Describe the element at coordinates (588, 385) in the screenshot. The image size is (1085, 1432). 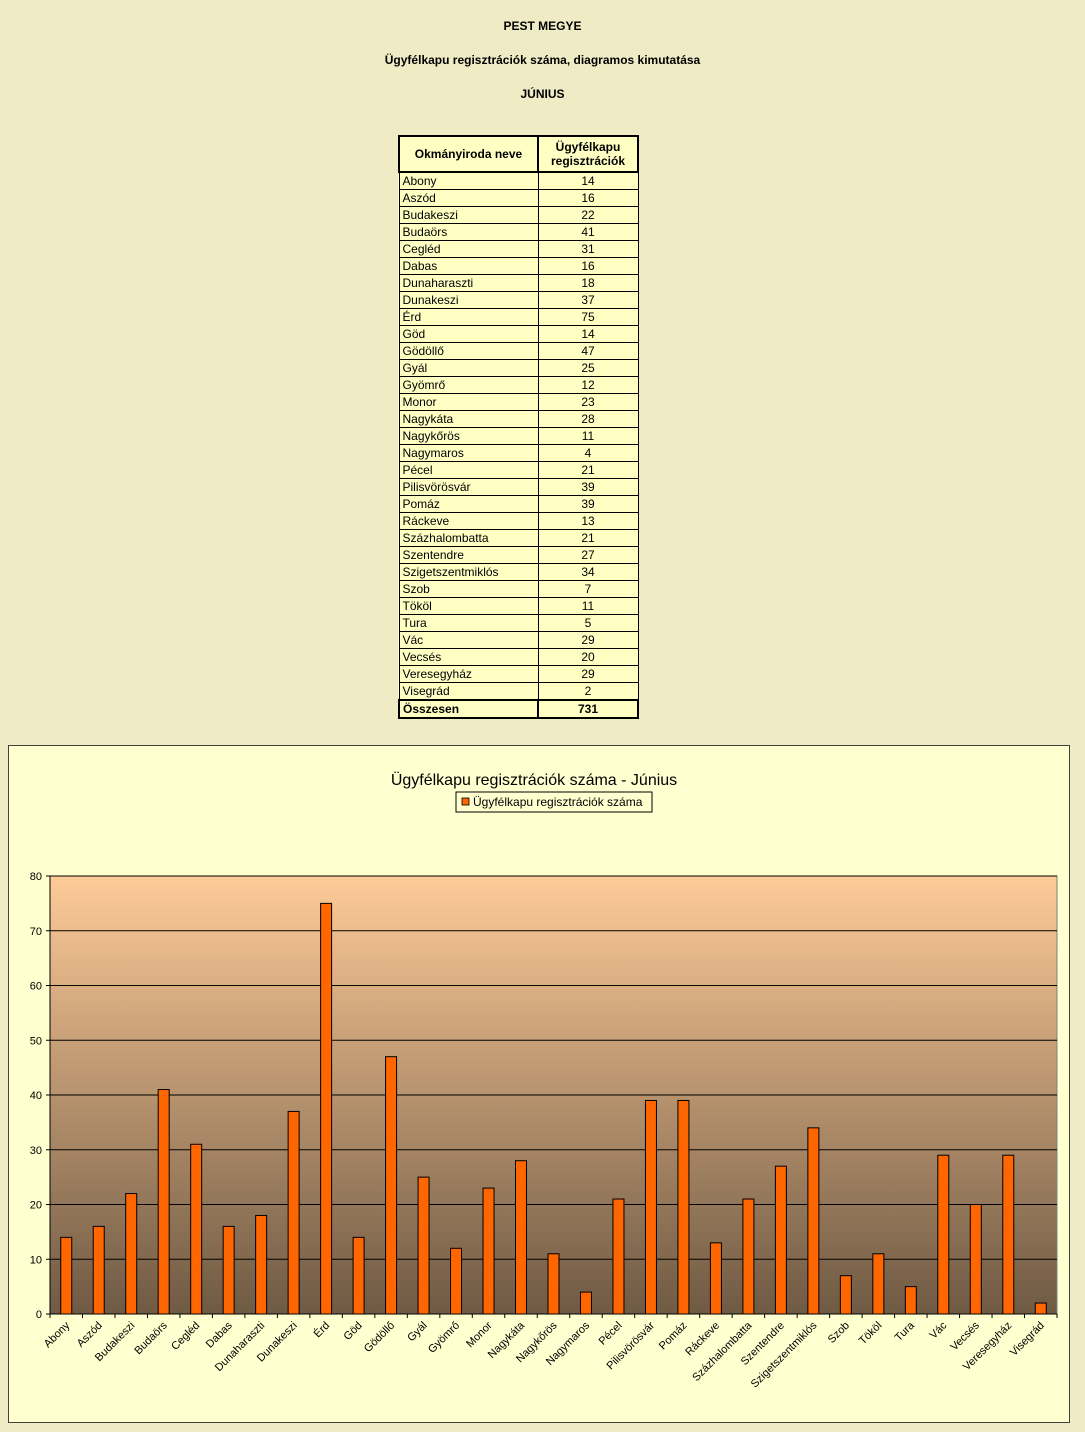
I see `registration-count: 12` at that location.